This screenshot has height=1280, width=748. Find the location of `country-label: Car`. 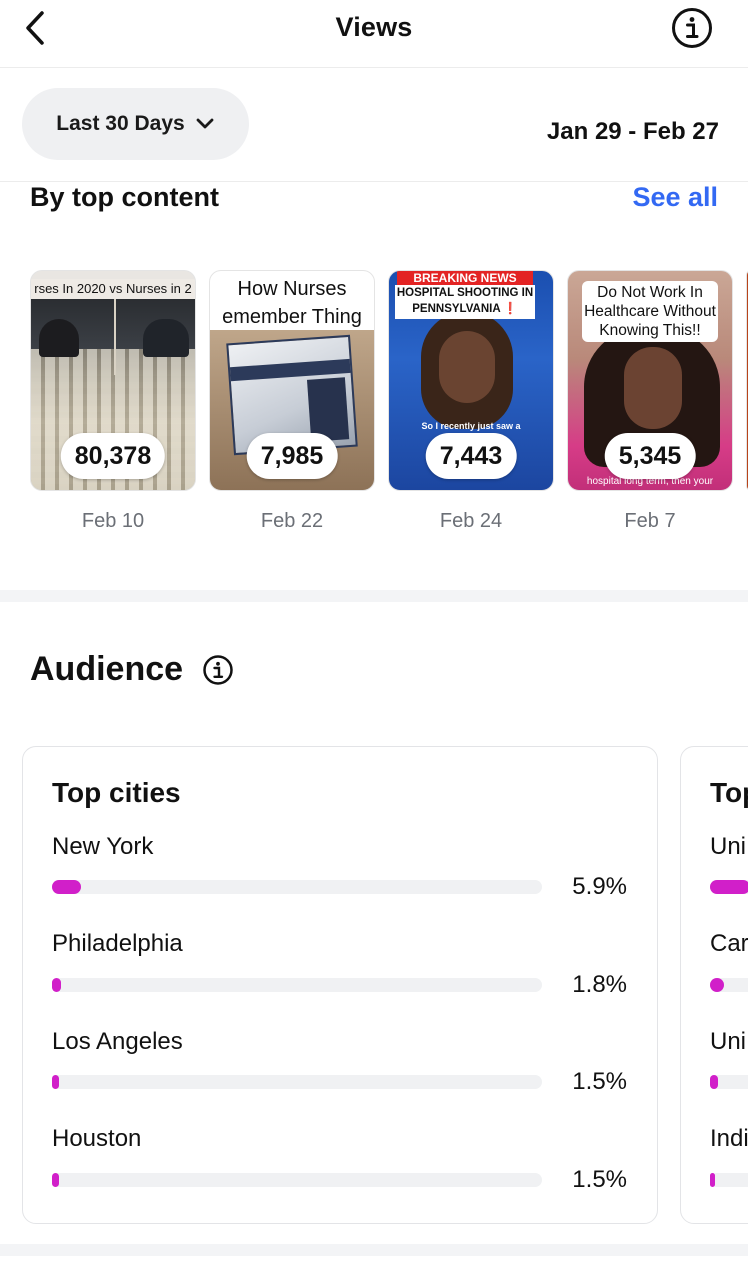

country-label: Car is located at coordinates (729, 943).